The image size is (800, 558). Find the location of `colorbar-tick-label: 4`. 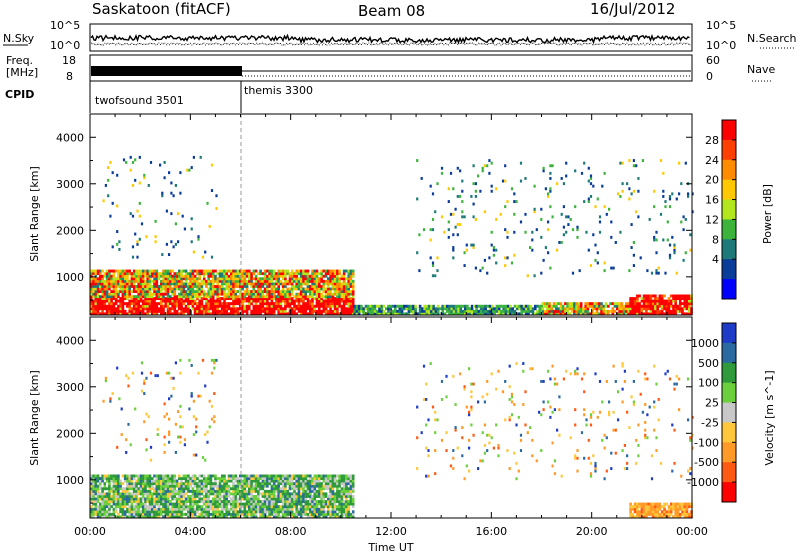

colorbar-tick-label: 4 is located at coordinates (715, 259).